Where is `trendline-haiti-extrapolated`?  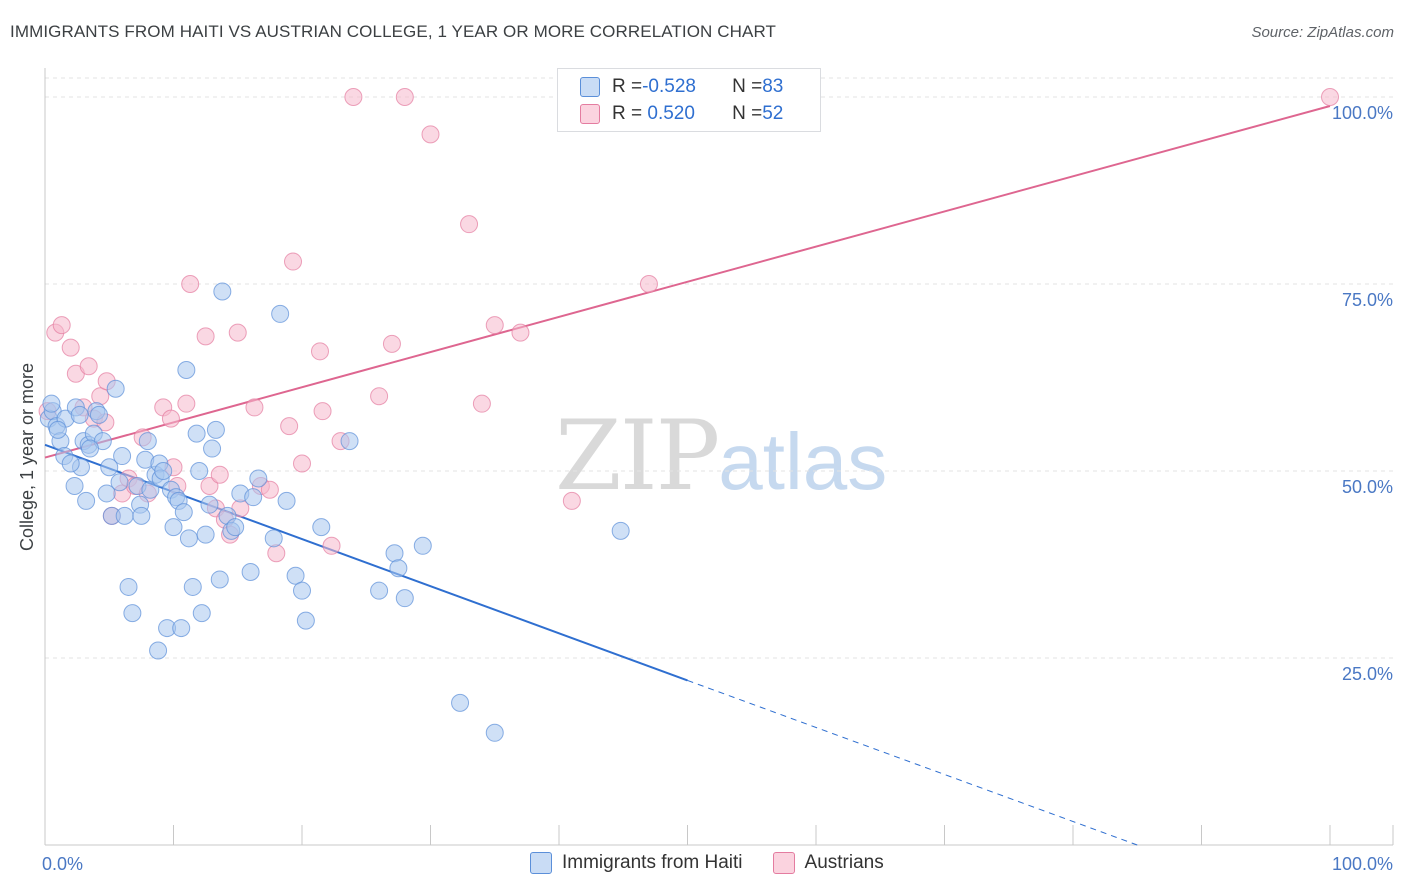
trendline-haiti-extrapolated is located at coordinates (912, 762).